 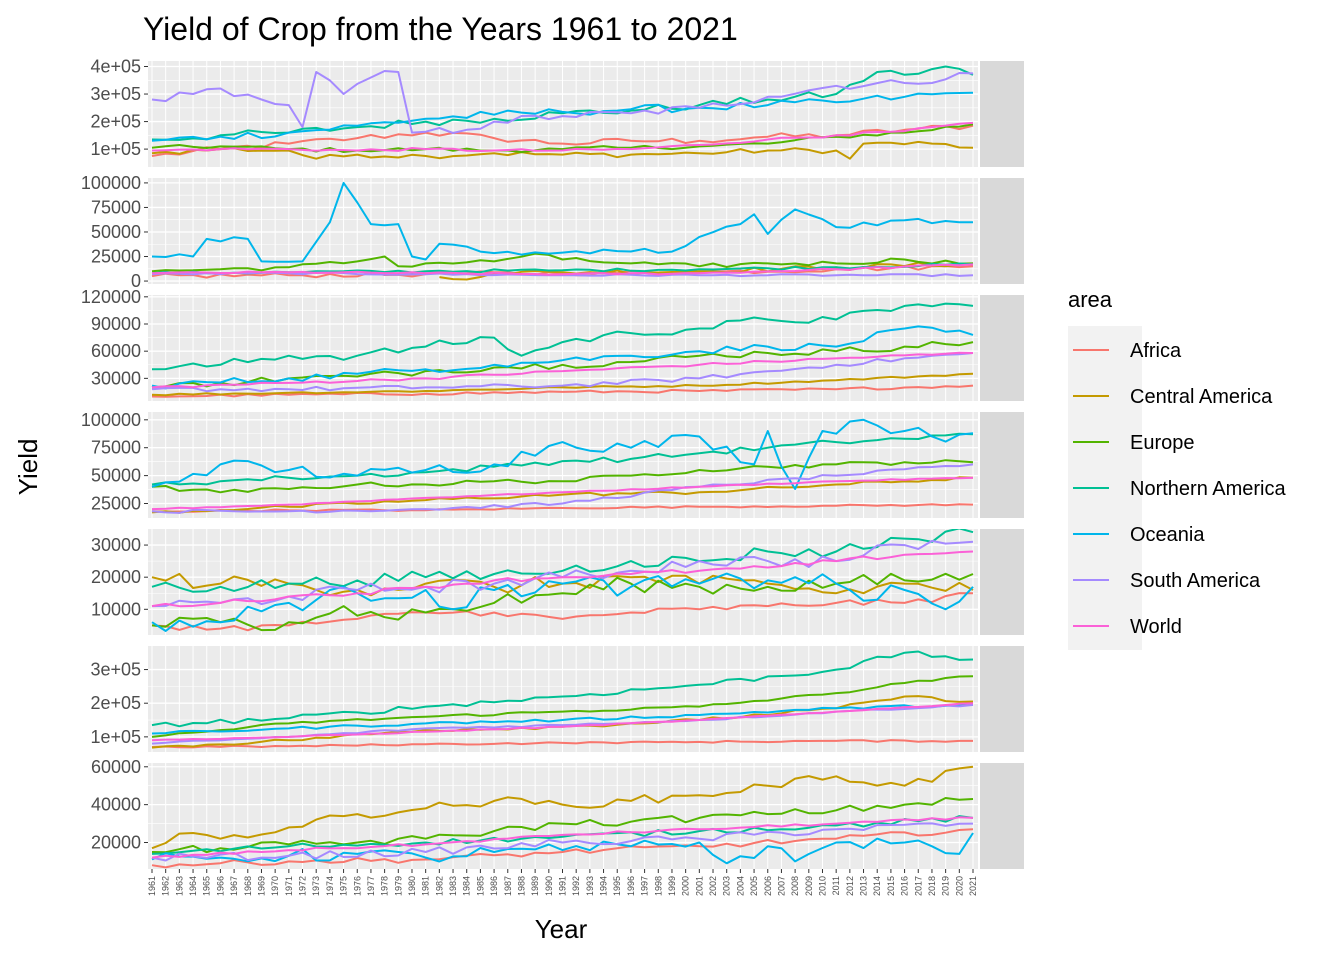 What do you see at coordinates (111, 420) in the screenshot?
I see `y-tick-label: 100000` at bounding box center [111, 420].